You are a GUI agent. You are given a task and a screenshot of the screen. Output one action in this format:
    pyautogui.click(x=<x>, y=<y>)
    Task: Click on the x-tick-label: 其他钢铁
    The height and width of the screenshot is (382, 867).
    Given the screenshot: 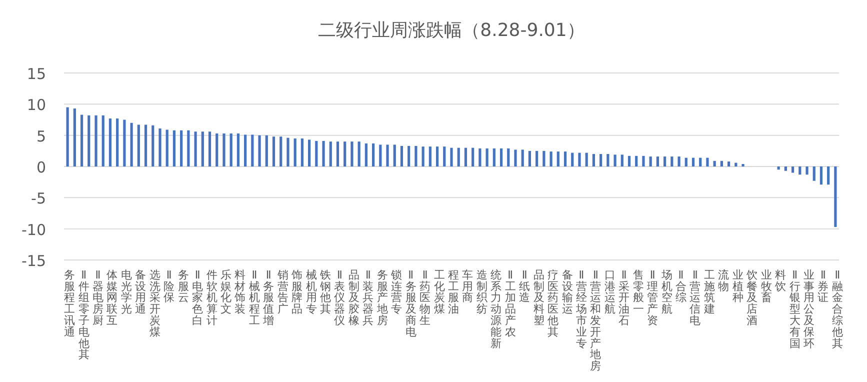 What is the action you would take?
    pyautogui.click(x=325, y=292)
    